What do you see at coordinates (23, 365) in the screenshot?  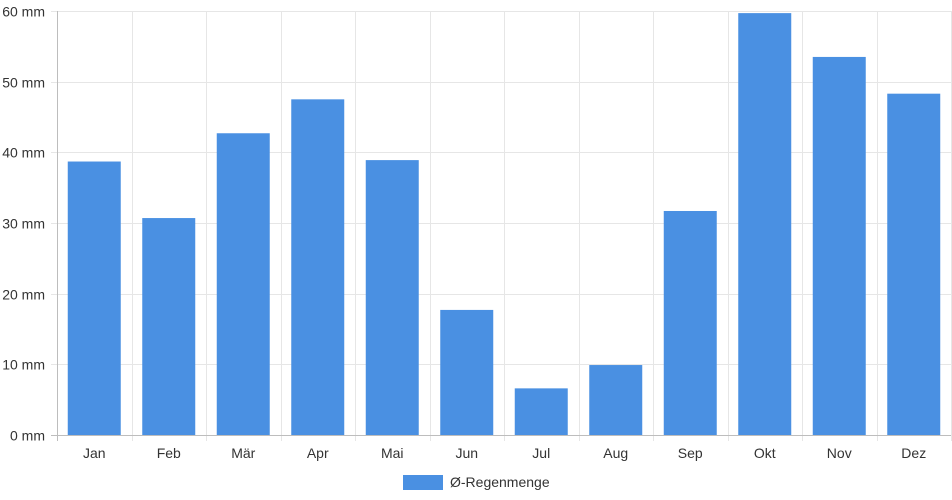 I see `y-tick-label: 10 mm` at bounding box center [23, 365].